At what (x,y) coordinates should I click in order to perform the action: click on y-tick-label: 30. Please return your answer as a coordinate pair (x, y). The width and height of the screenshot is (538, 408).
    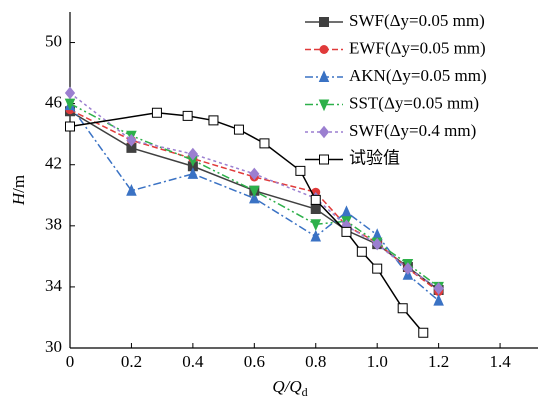
    Looking at the image, I should click on (53, 346).